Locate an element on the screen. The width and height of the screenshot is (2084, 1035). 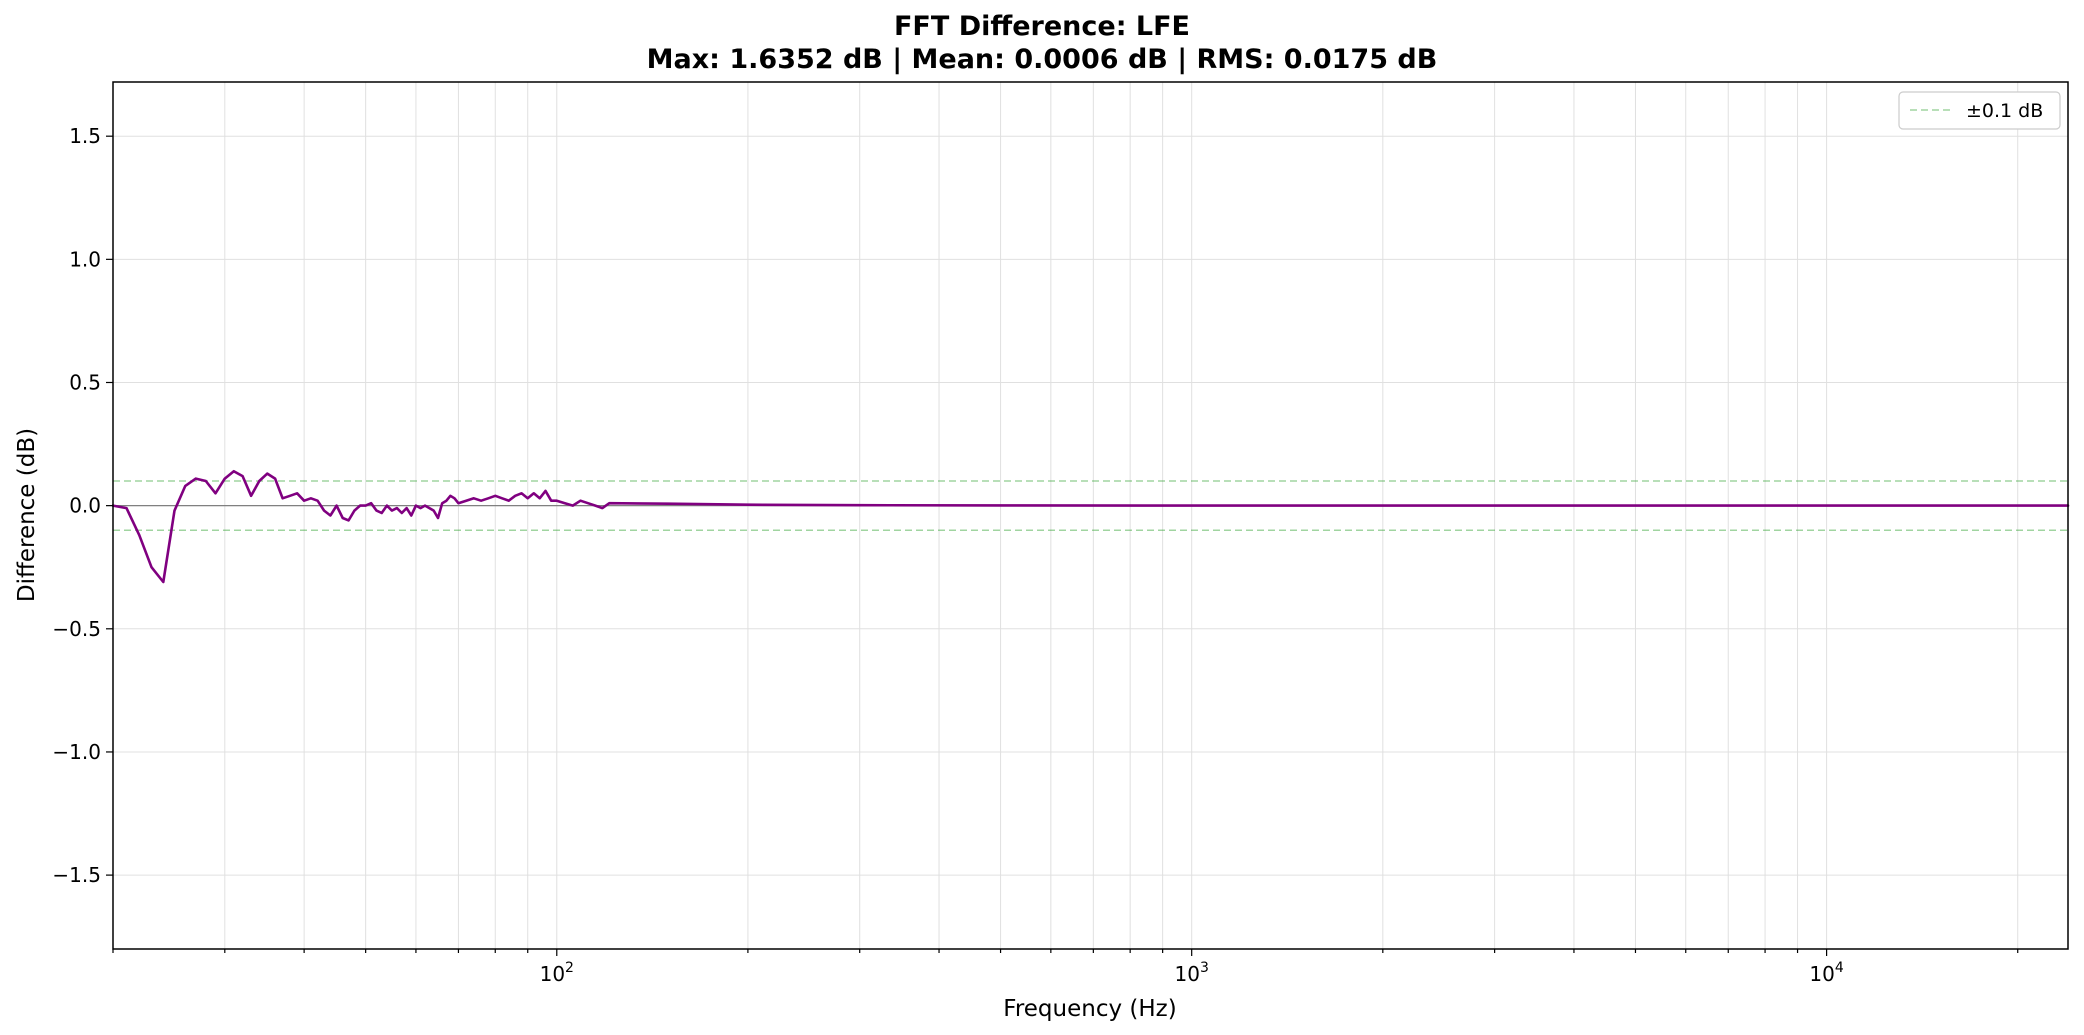
legend-box is located at coordinates (1979, 110).